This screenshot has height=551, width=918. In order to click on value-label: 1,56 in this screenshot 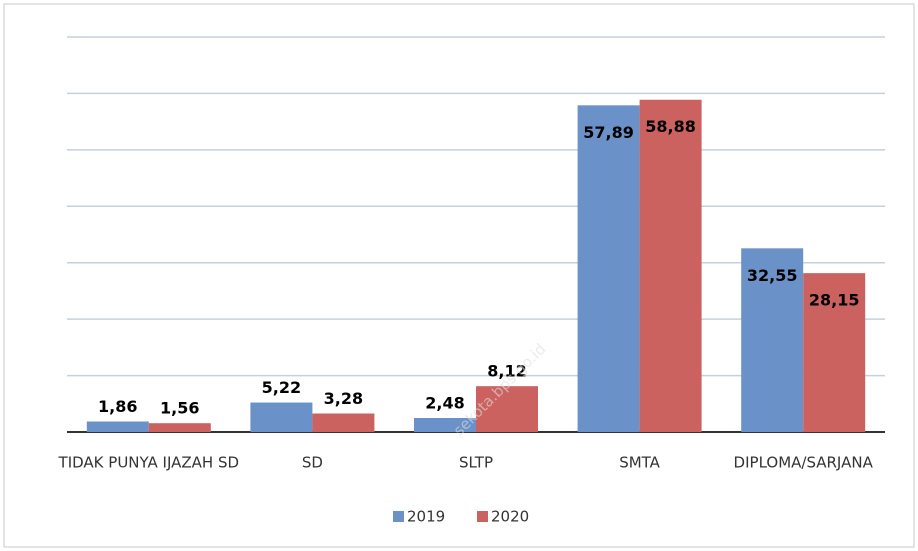, I will do `click(179, 408)`.